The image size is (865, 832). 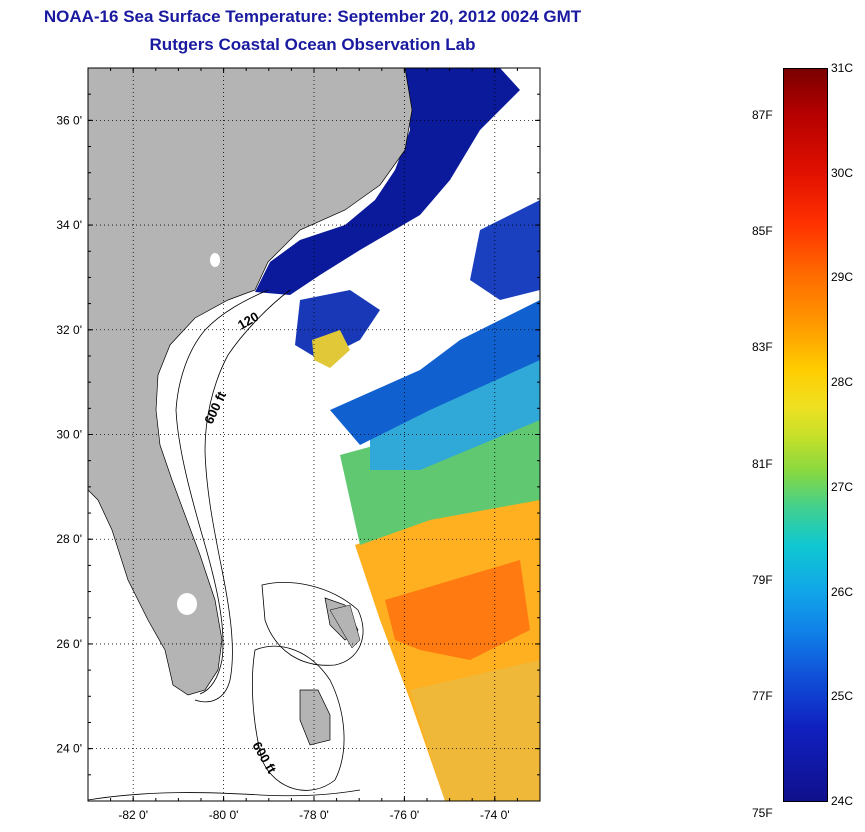 What do you see at coordinates (842, 486) in the screenshot?
I see `colorbar-celsius-label: 27C` at bounding box center [842, 486].